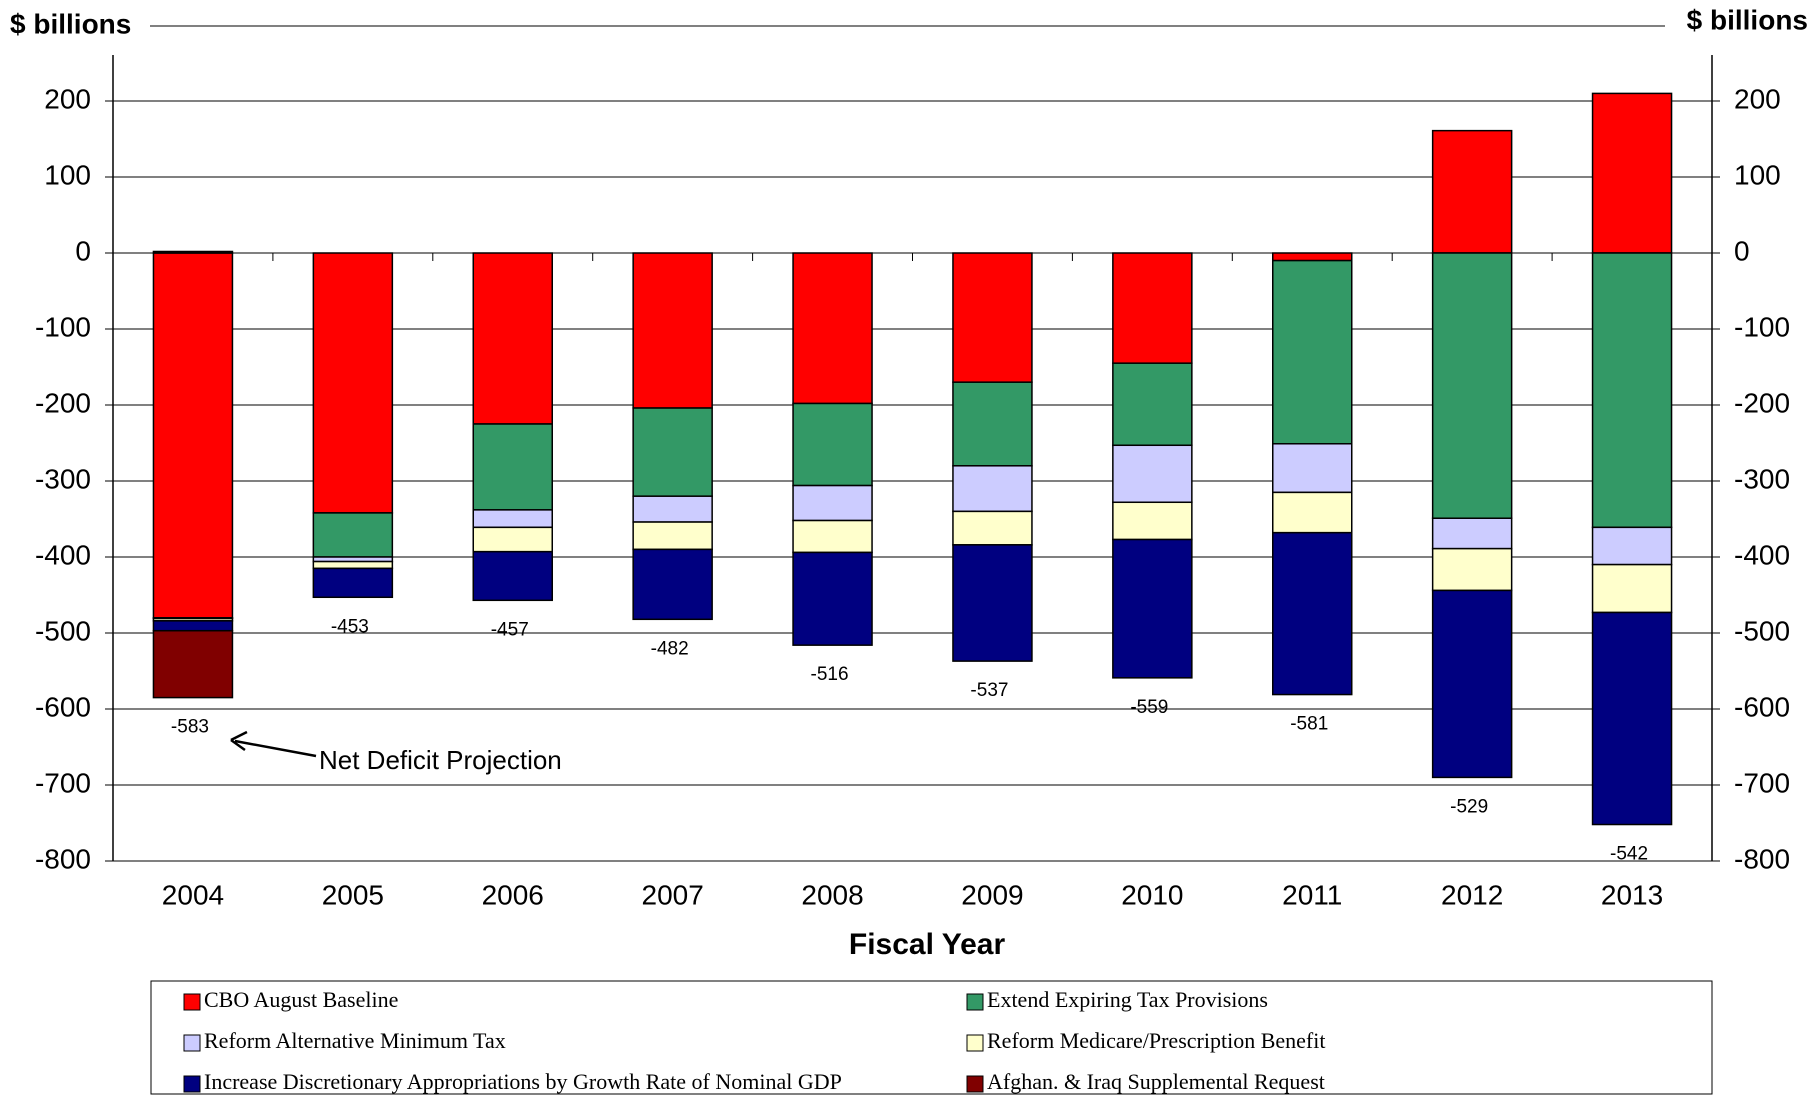 This screenshot has width=1817, height=1095. Describe the element at coordinates (1469, 806) in the screenshot. I see `total-label: -529` at that location.